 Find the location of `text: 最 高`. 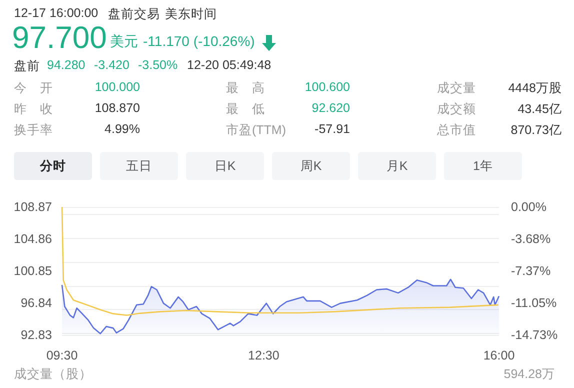

text: 最 高 is located at coordinates (245, 88).